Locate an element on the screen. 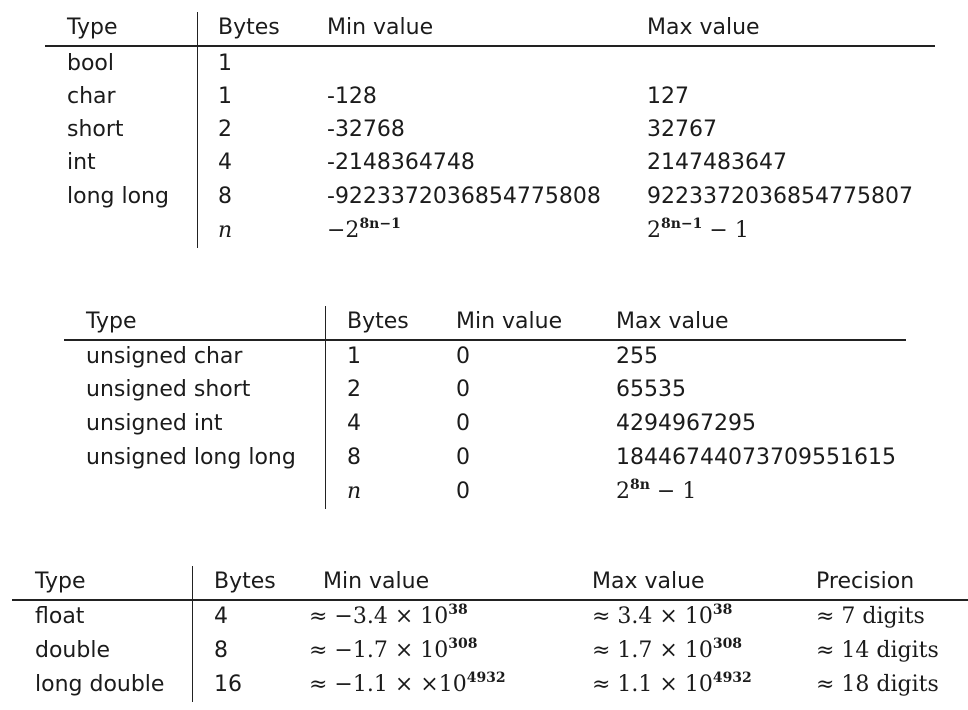  table-row: unsigned char 1 0 255 is located at coordinates (484, 357).